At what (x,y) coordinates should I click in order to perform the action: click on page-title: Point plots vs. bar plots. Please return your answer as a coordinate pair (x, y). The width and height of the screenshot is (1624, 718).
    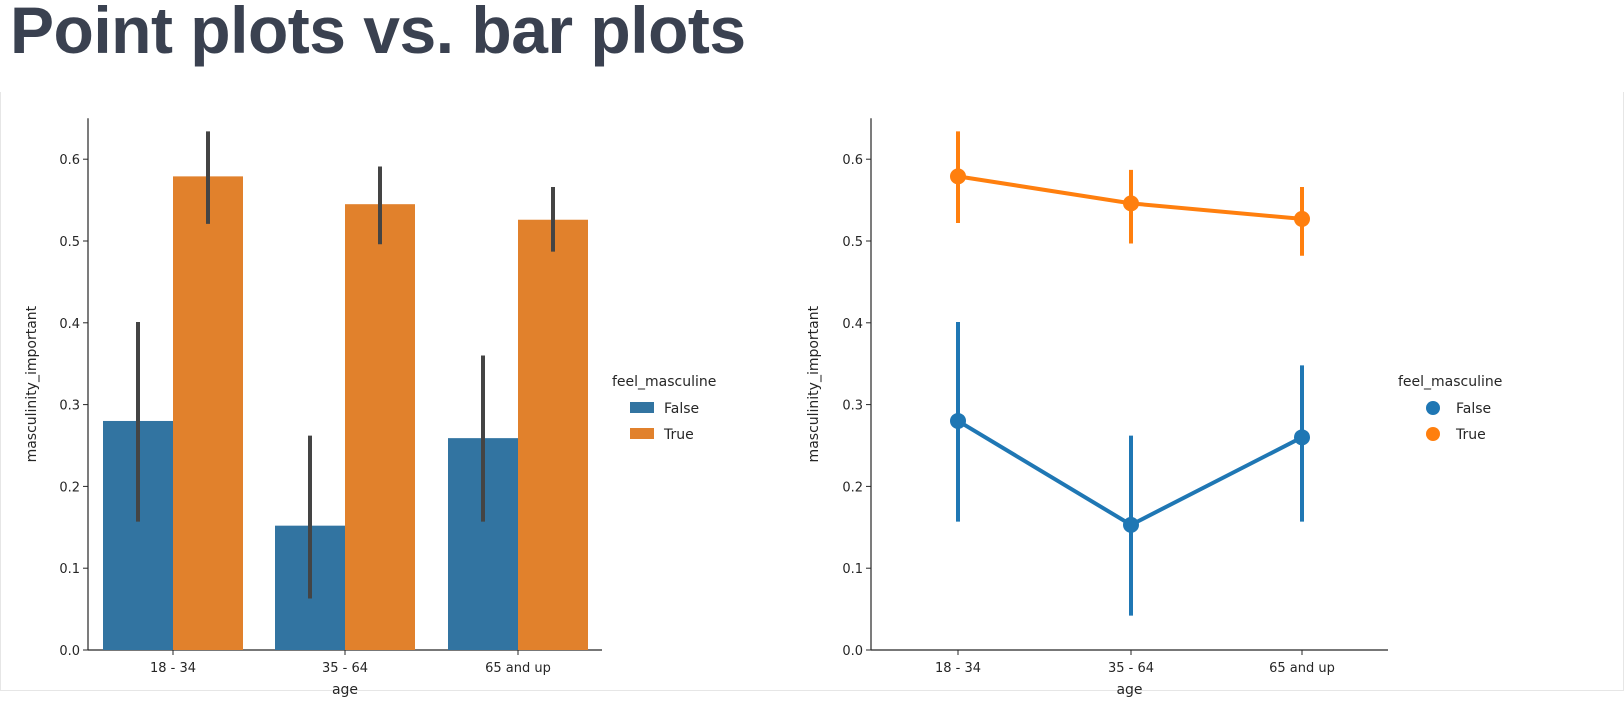
    Looking at the image, I should click on (378, 33).